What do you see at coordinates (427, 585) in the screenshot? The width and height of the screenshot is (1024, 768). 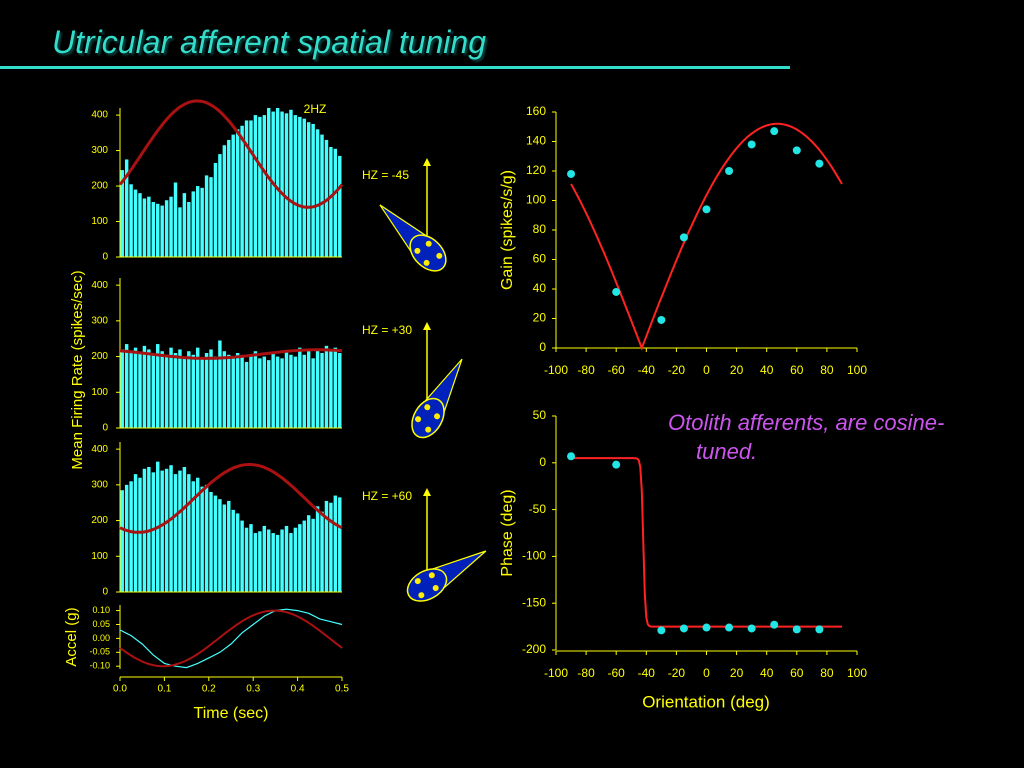 I see `otolith-body` at bounding box center [427, 585].